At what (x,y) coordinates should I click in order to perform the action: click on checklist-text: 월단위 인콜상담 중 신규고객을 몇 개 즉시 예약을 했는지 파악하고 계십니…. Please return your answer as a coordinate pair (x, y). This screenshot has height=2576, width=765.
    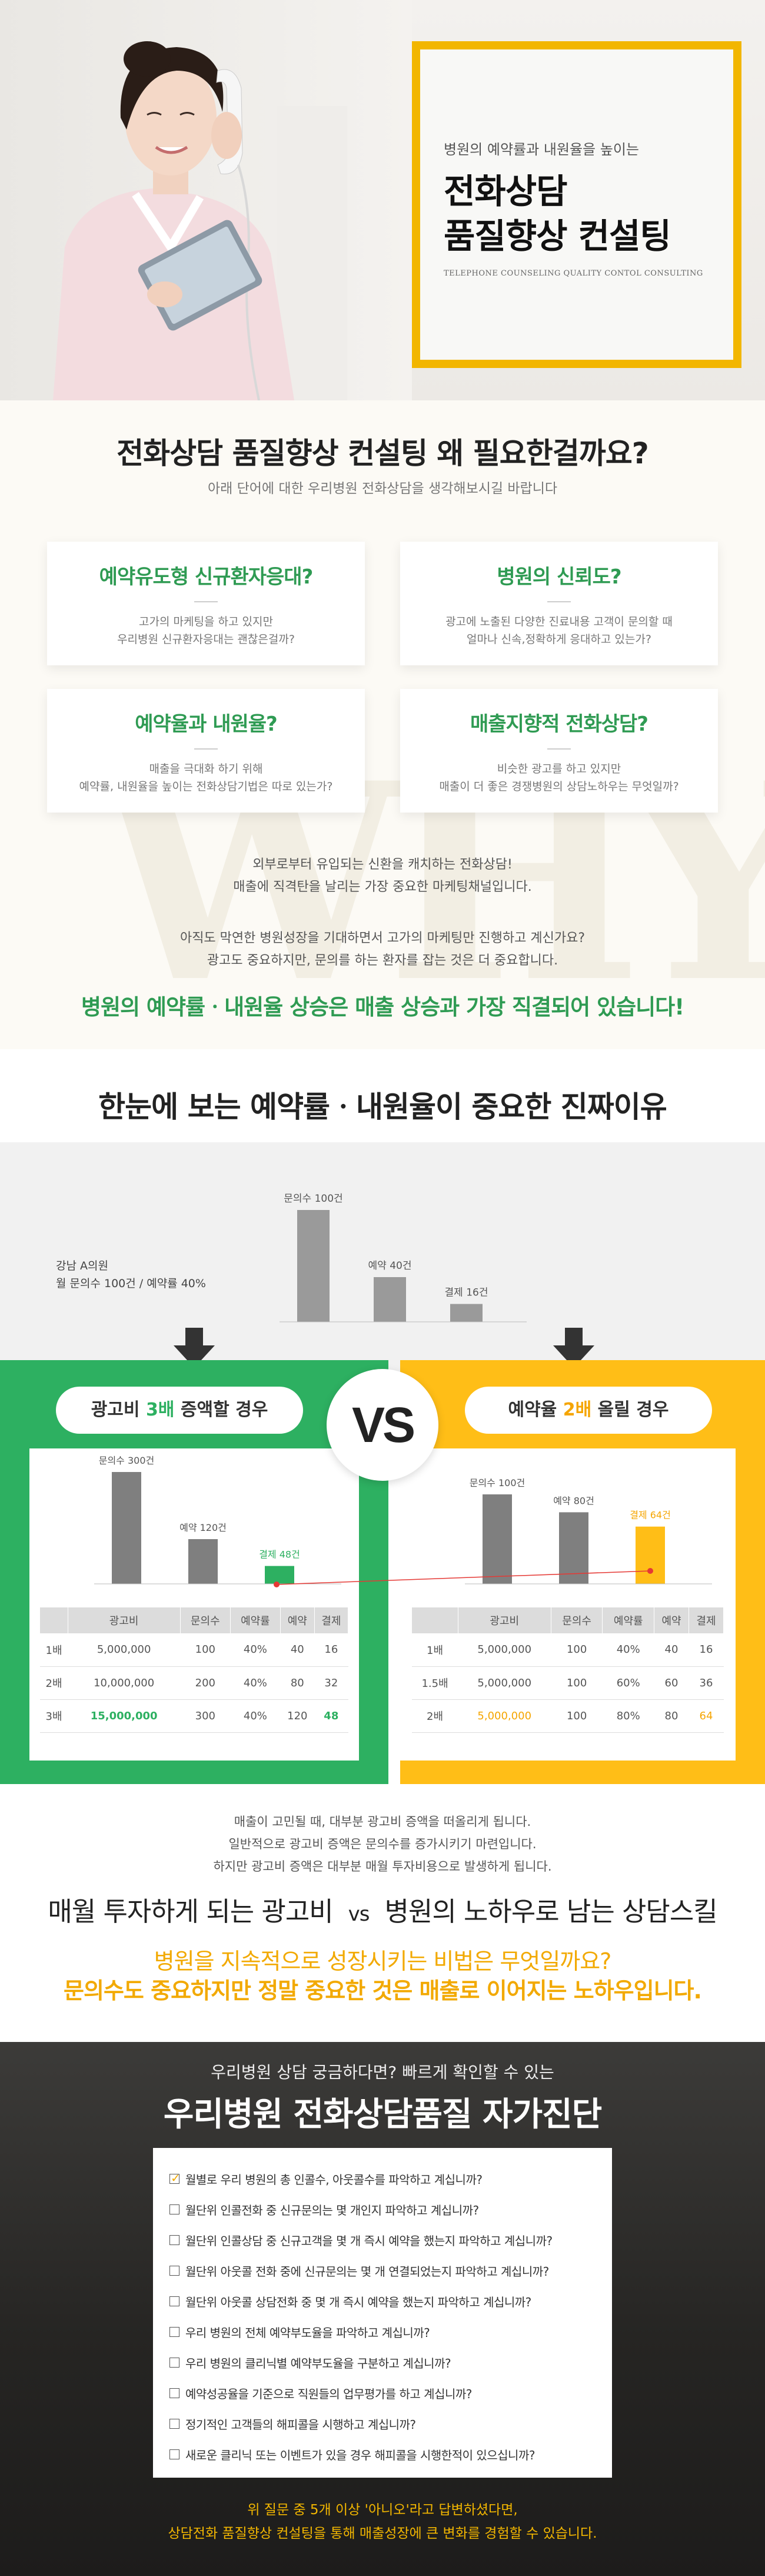
    Looking at the image, I should click on (369, 2240).